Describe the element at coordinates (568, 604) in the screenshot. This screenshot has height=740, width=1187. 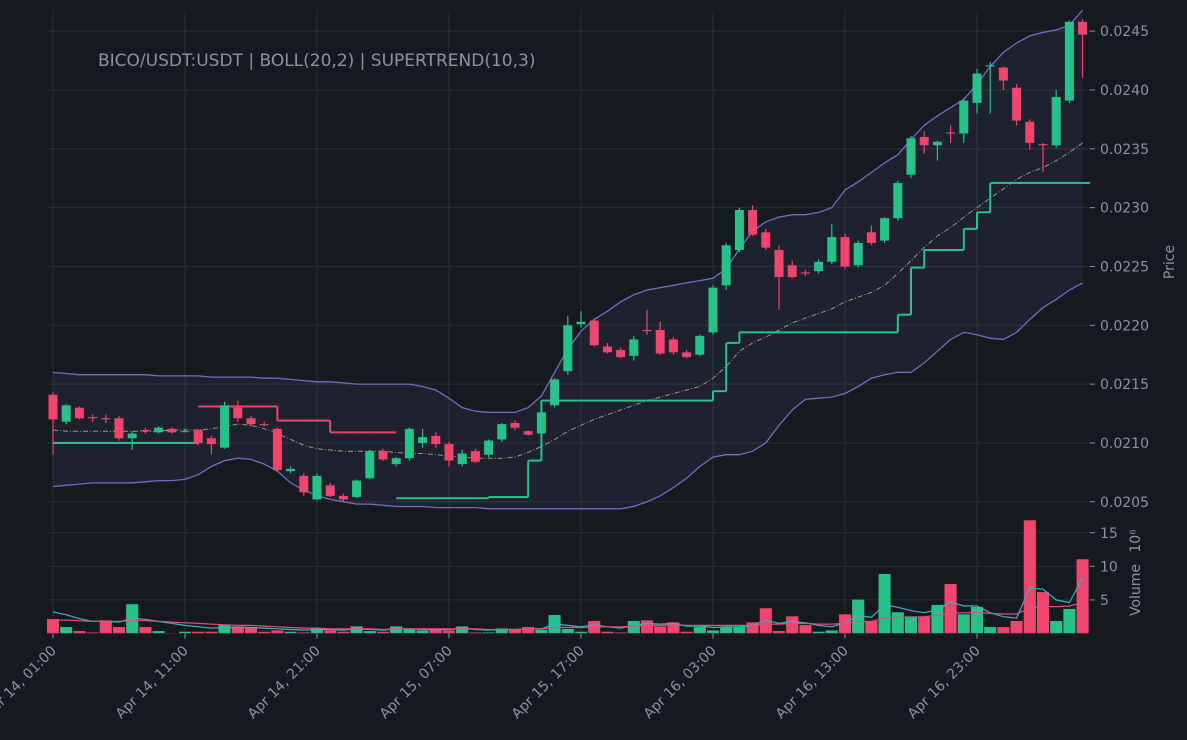
I see `volume-ma-line` at that location.